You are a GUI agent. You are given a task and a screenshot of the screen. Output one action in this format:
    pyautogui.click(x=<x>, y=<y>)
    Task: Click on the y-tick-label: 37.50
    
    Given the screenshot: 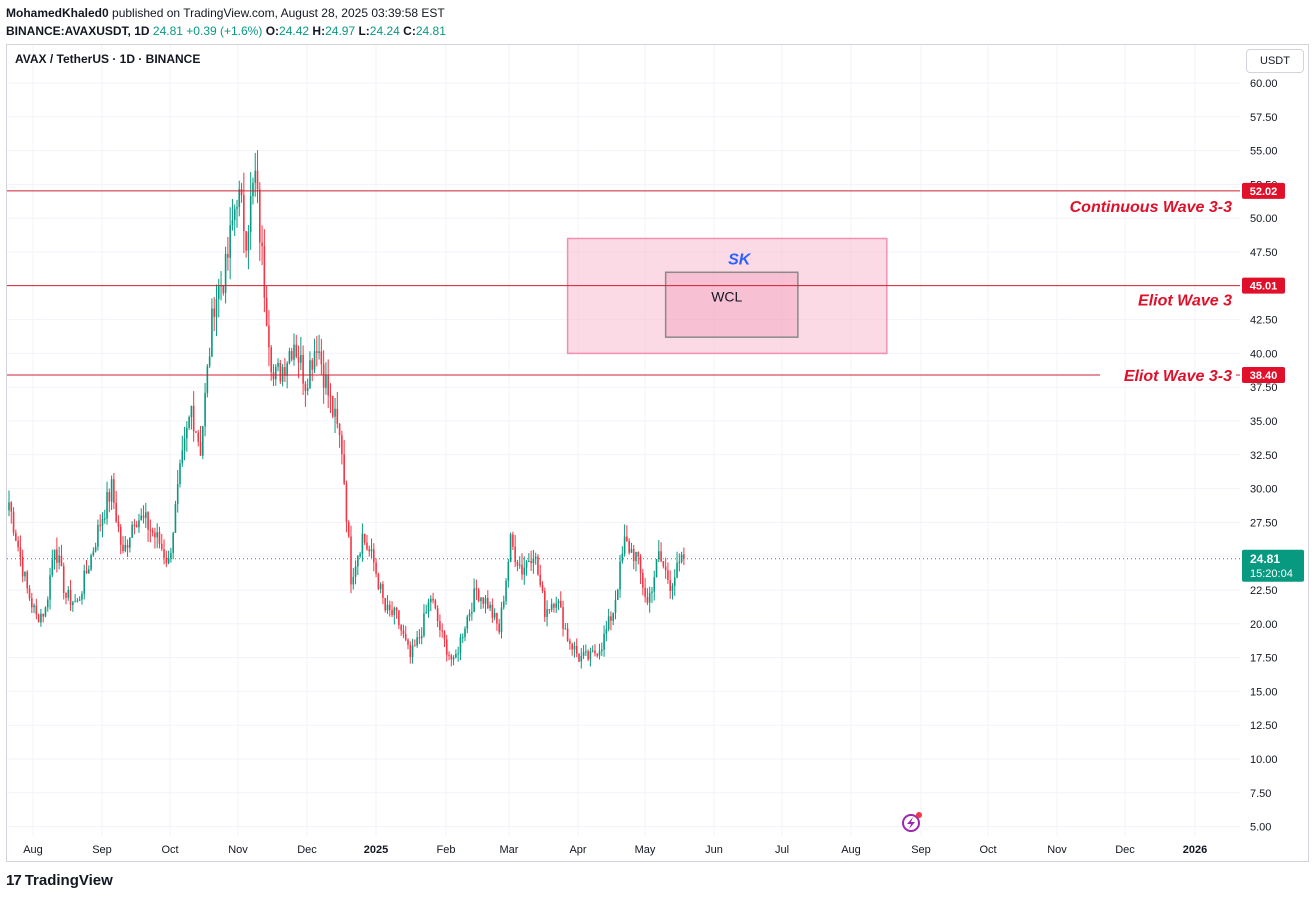 What is the action you would take?
    pyautogui.click(x=1264, y=388)
    